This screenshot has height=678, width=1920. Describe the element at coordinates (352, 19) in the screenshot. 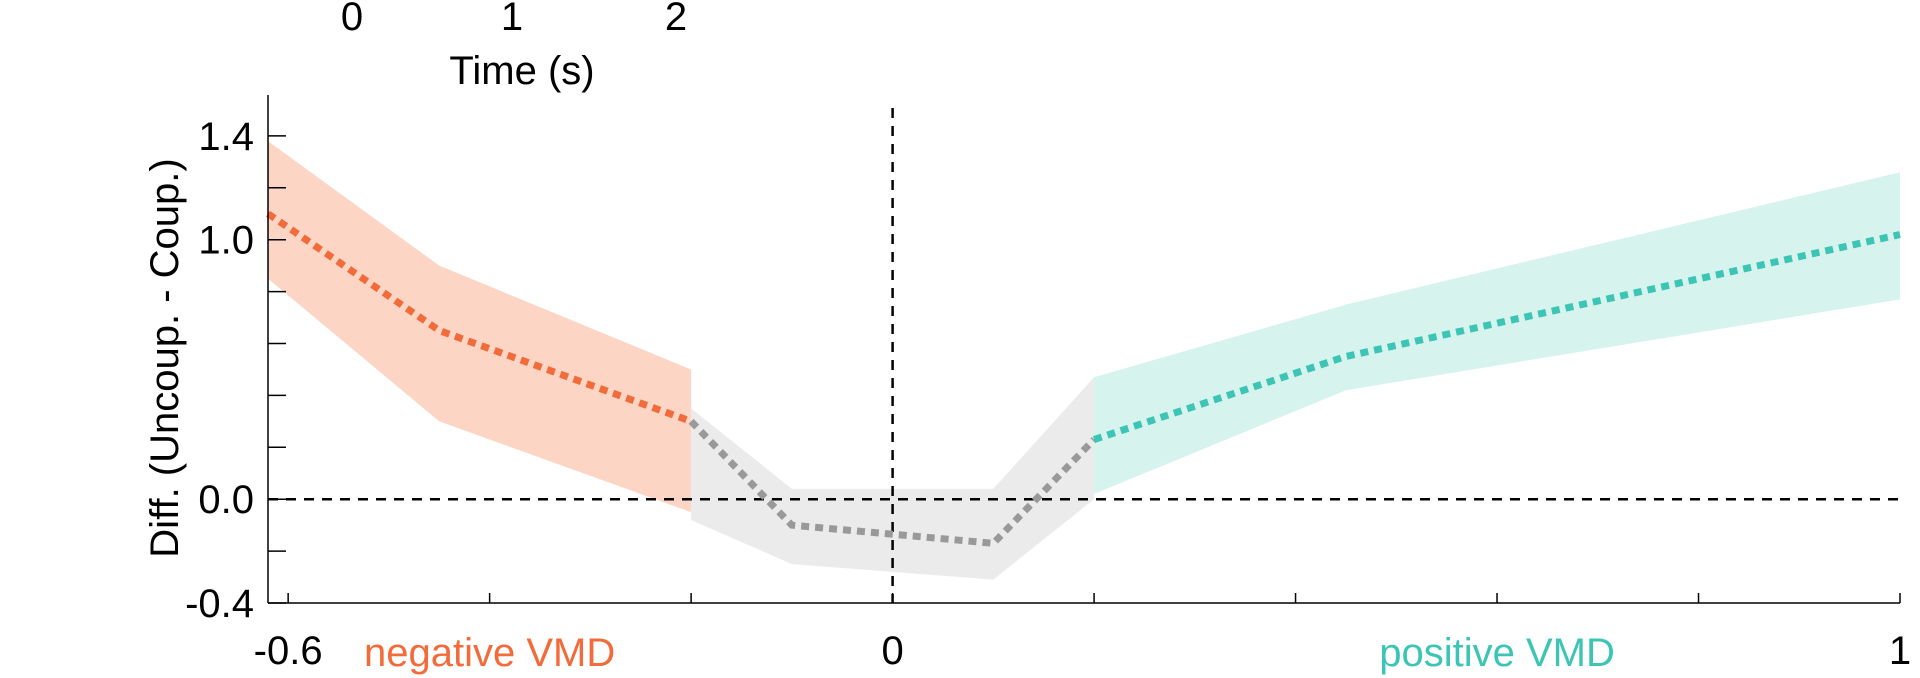

I see `inset-xtick-label-0: 0` at that location.